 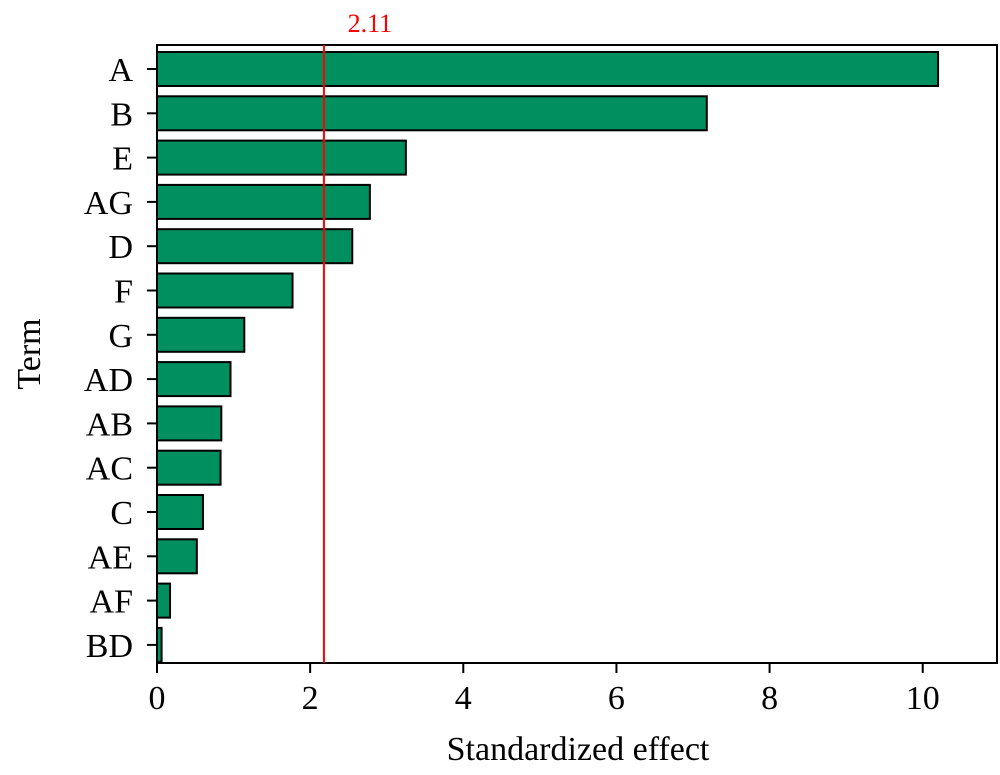 I want to click on bar-ab, so click(x=189, y=423).